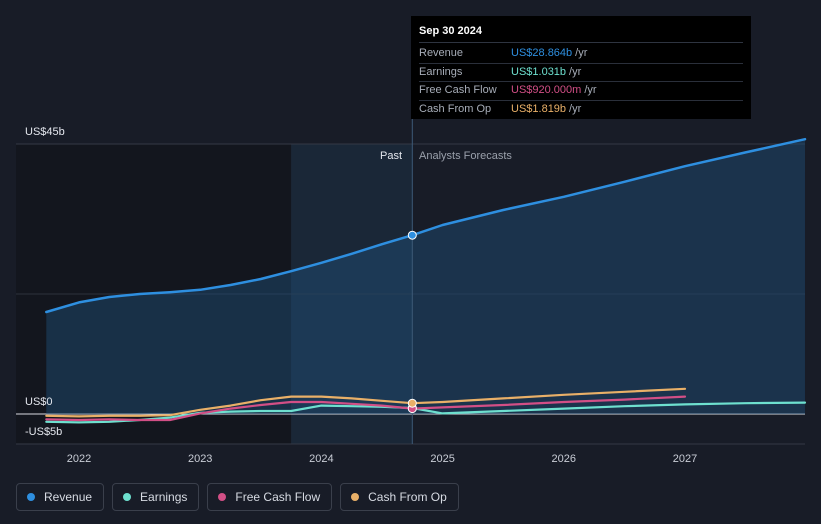 Image resolution: width=821 pixels, height=524 pixels. Describe the element at coordinates (441, 53) in the screenshot. I see `tooltip-label: Revenue` at that location.